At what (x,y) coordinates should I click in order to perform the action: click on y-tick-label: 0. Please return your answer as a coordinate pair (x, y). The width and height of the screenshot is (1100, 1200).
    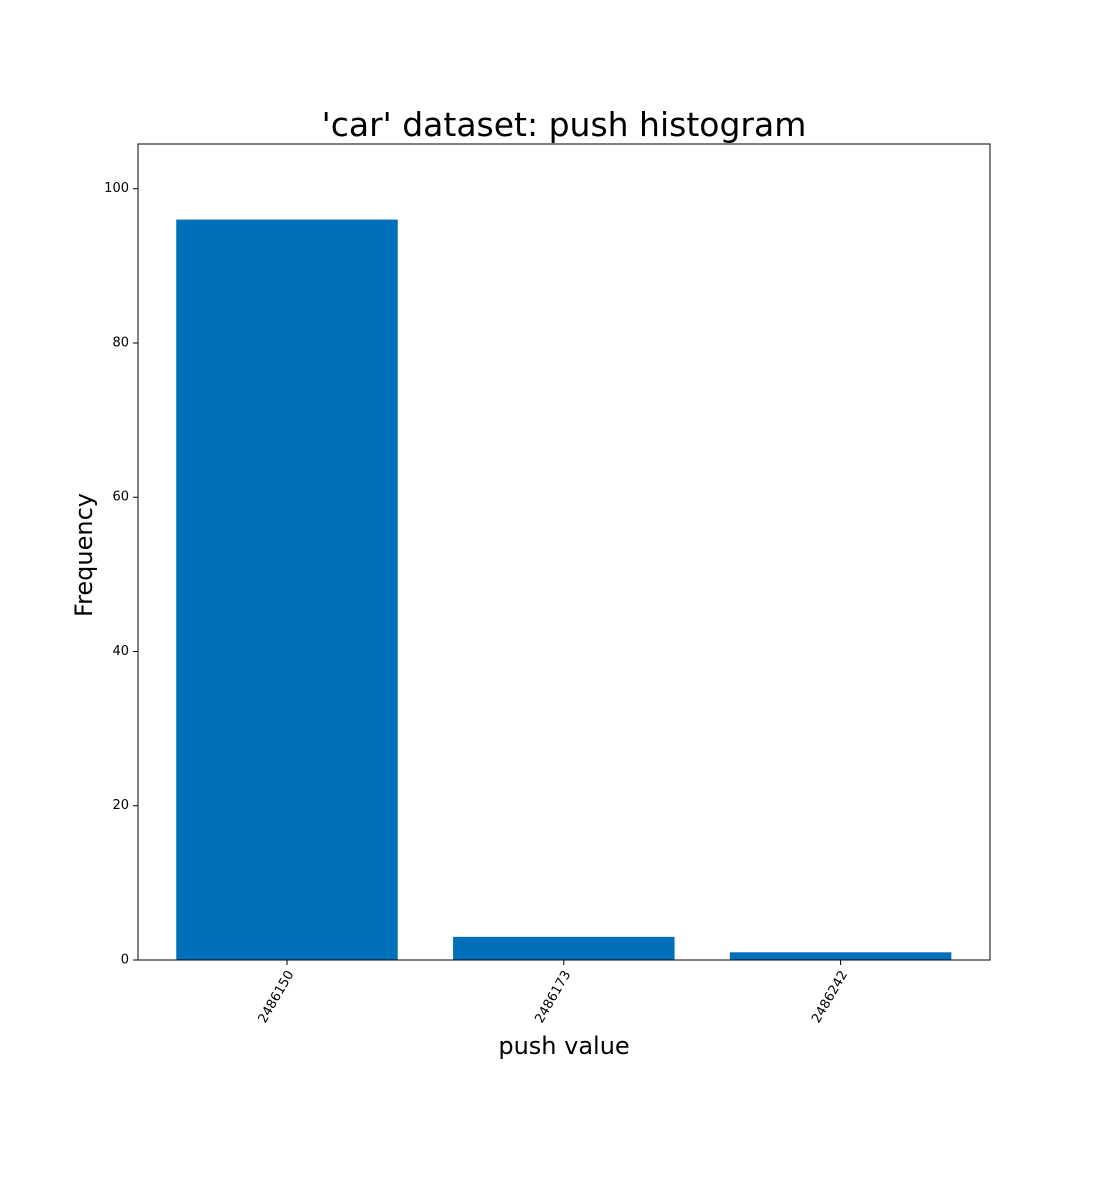
    Looking at the image, I should click on (125, 960).